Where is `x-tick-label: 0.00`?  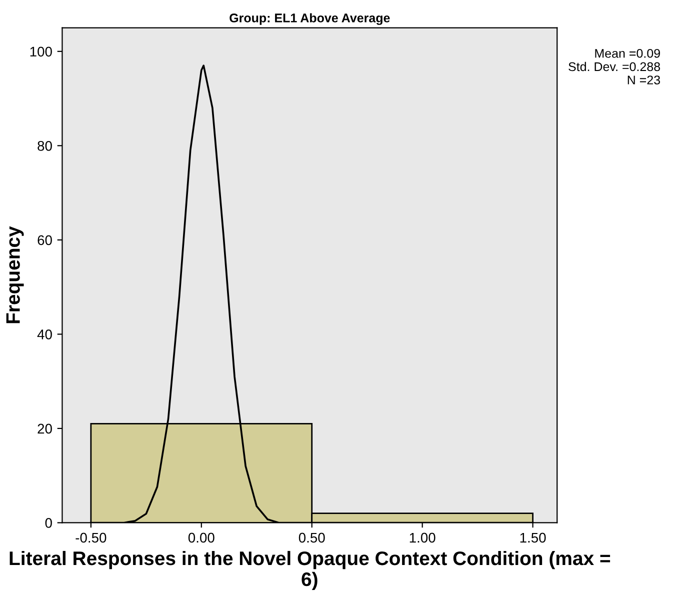
x-tick-label: 0.00 is located at coordinates (201, 537).